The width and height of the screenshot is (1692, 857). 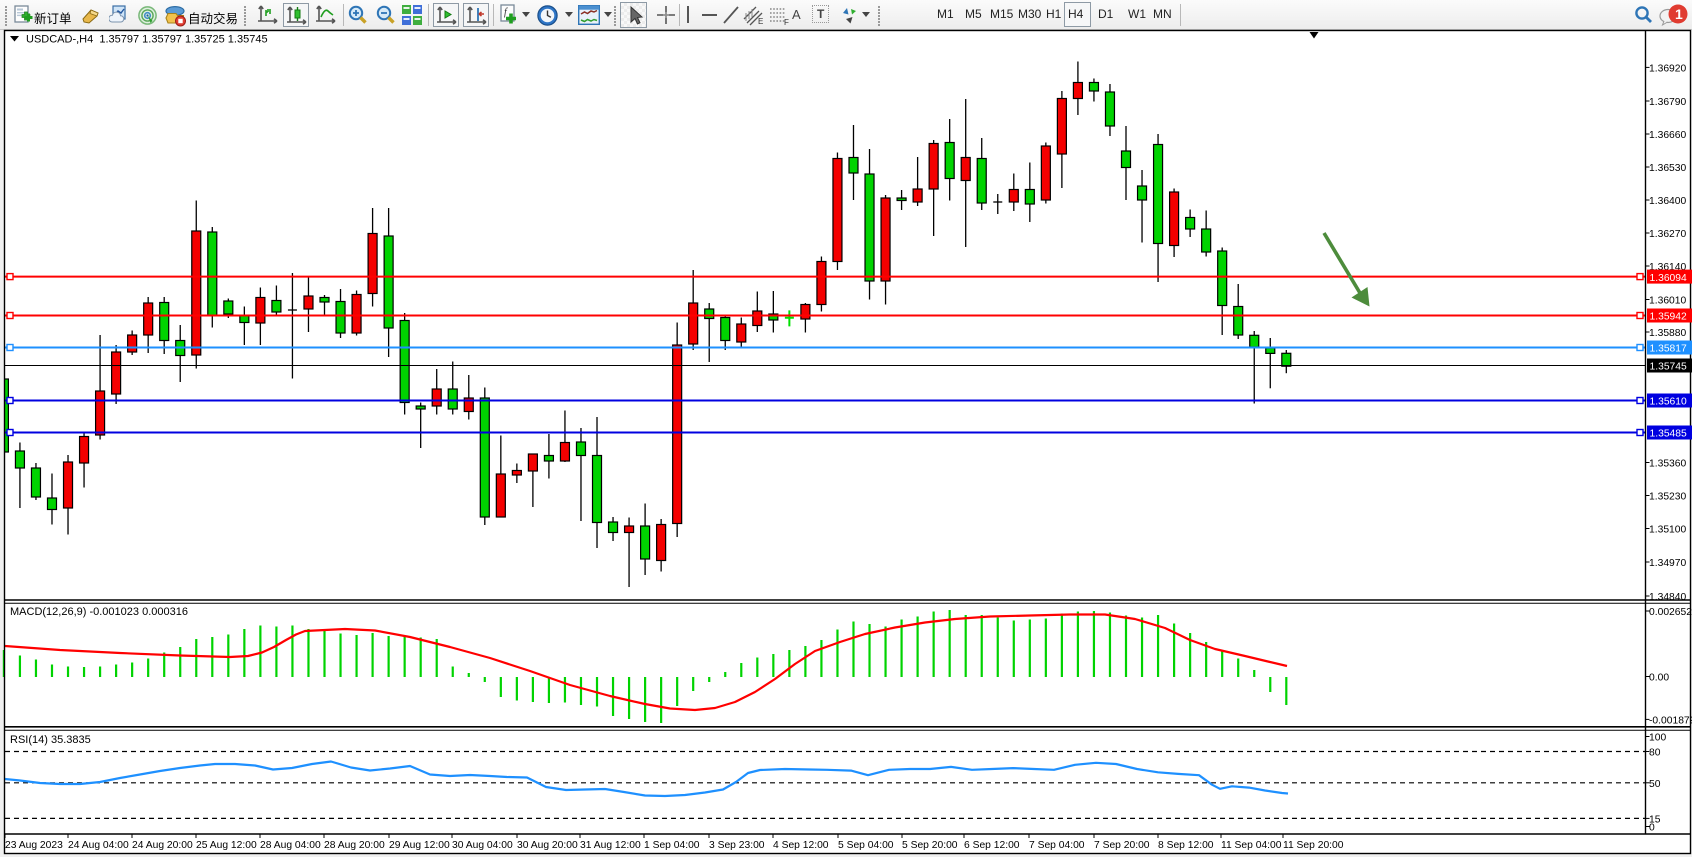 I want to click on svg-text: 1.35230, so click(x=1667, y=497).